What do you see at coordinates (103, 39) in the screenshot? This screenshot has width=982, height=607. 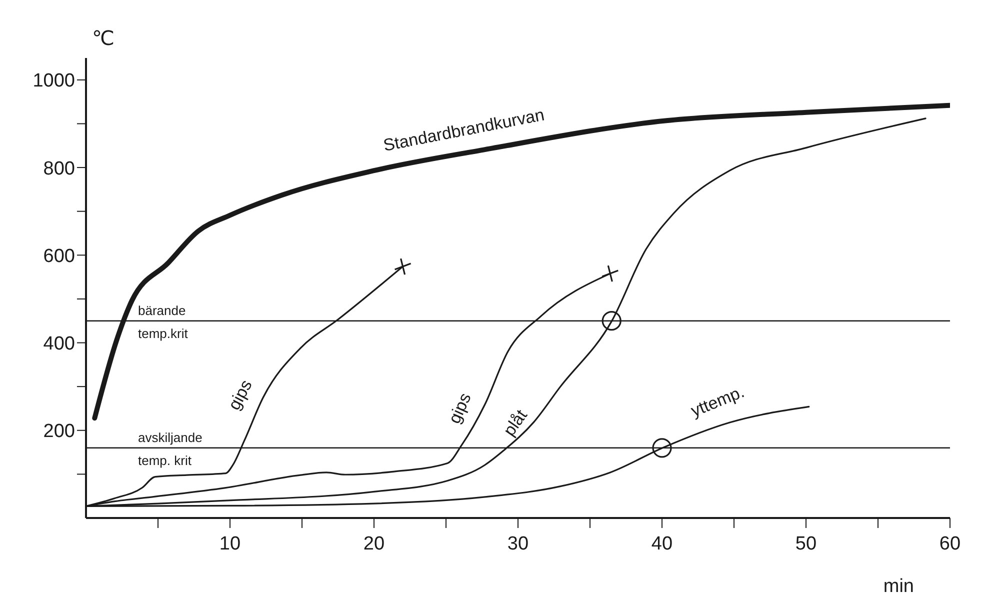 I see `y-axis-title: ℃` at bounding box center [103, 39].